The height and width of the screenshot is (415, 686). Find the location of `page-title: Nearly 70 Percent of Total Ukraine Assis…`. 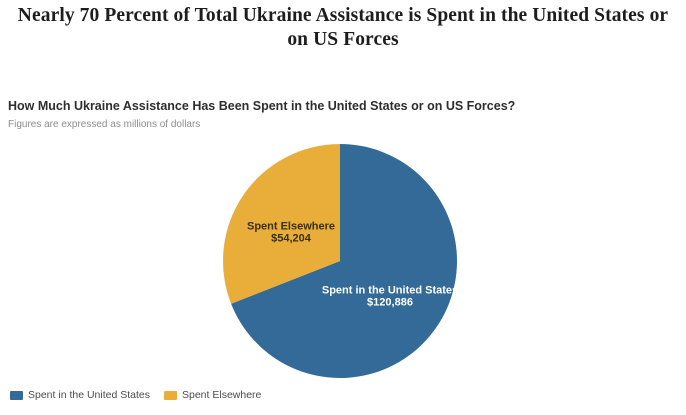

page-title: Nearly 70 Percent of Total Ukraine Assis… is located at coordinates (343, 27).